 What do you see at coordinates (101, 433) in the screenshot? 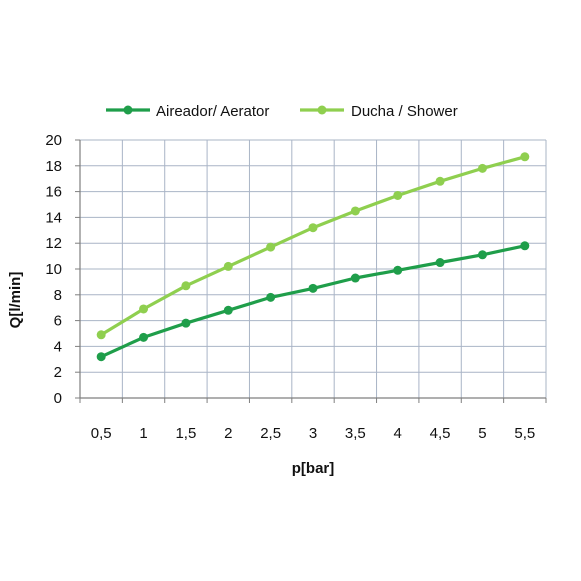
I see `x-tick-label: 0,5` at bounding box center [101, 433].